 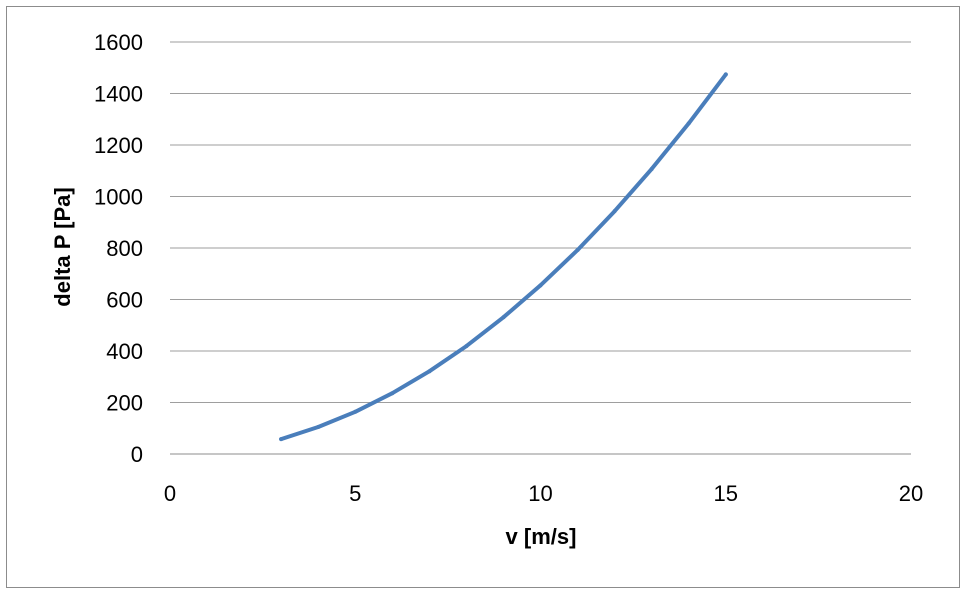 What do you see at coordinates (726, 493) in the screenshot?
I see `x-tick-label: 15` at bounding box center [726, 493].